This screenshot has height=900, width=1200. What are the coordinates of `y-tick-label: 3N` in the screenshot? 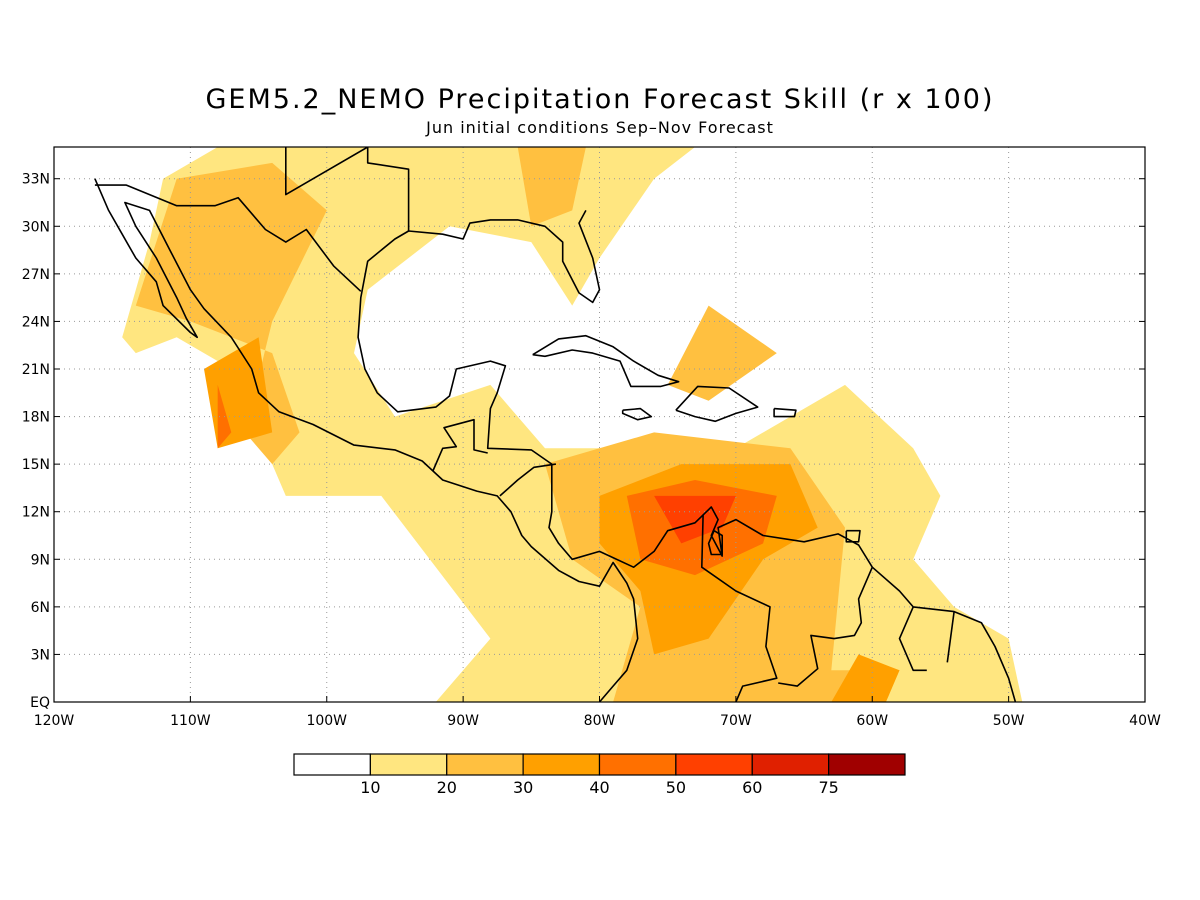 It's located at (40, 655).